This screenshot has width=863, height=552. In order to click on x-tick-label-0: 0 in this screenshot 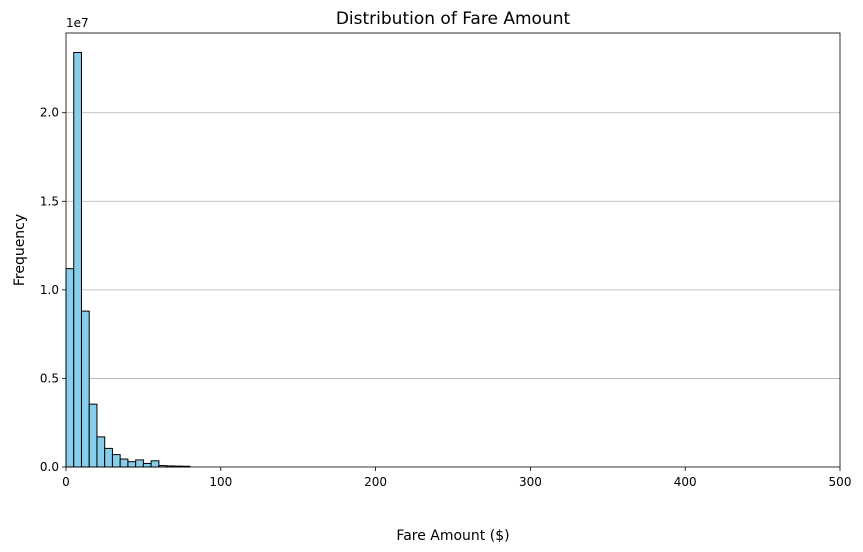, I will do `click(66, 482)`.